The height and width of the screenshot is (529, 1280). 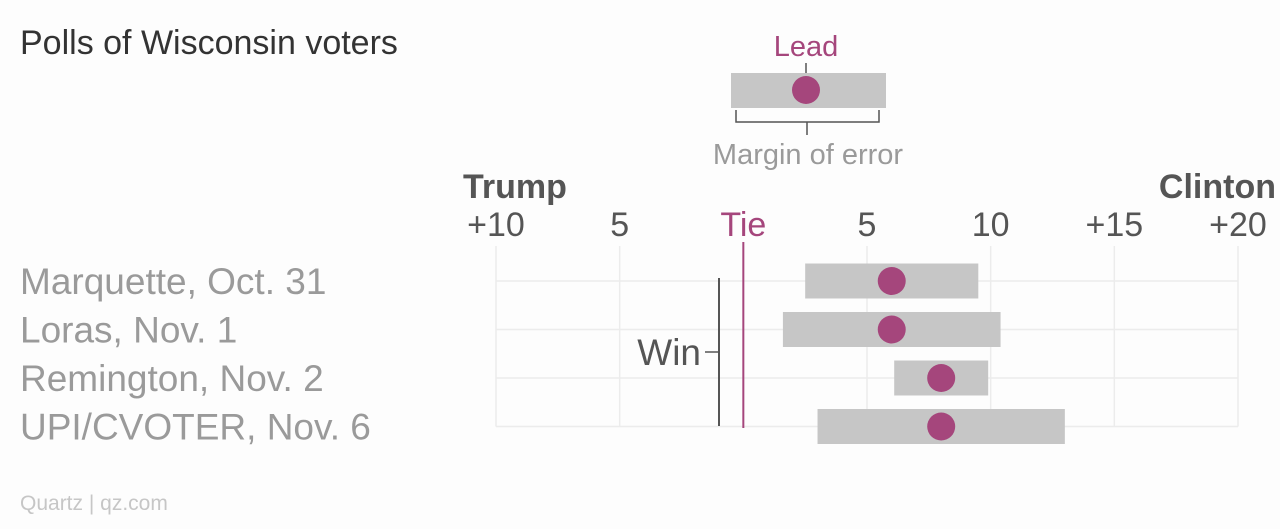 What do you see at coordinates (669, 352) in the screenshot?
I see `win-label: Win` at bounding box center [669, 352].